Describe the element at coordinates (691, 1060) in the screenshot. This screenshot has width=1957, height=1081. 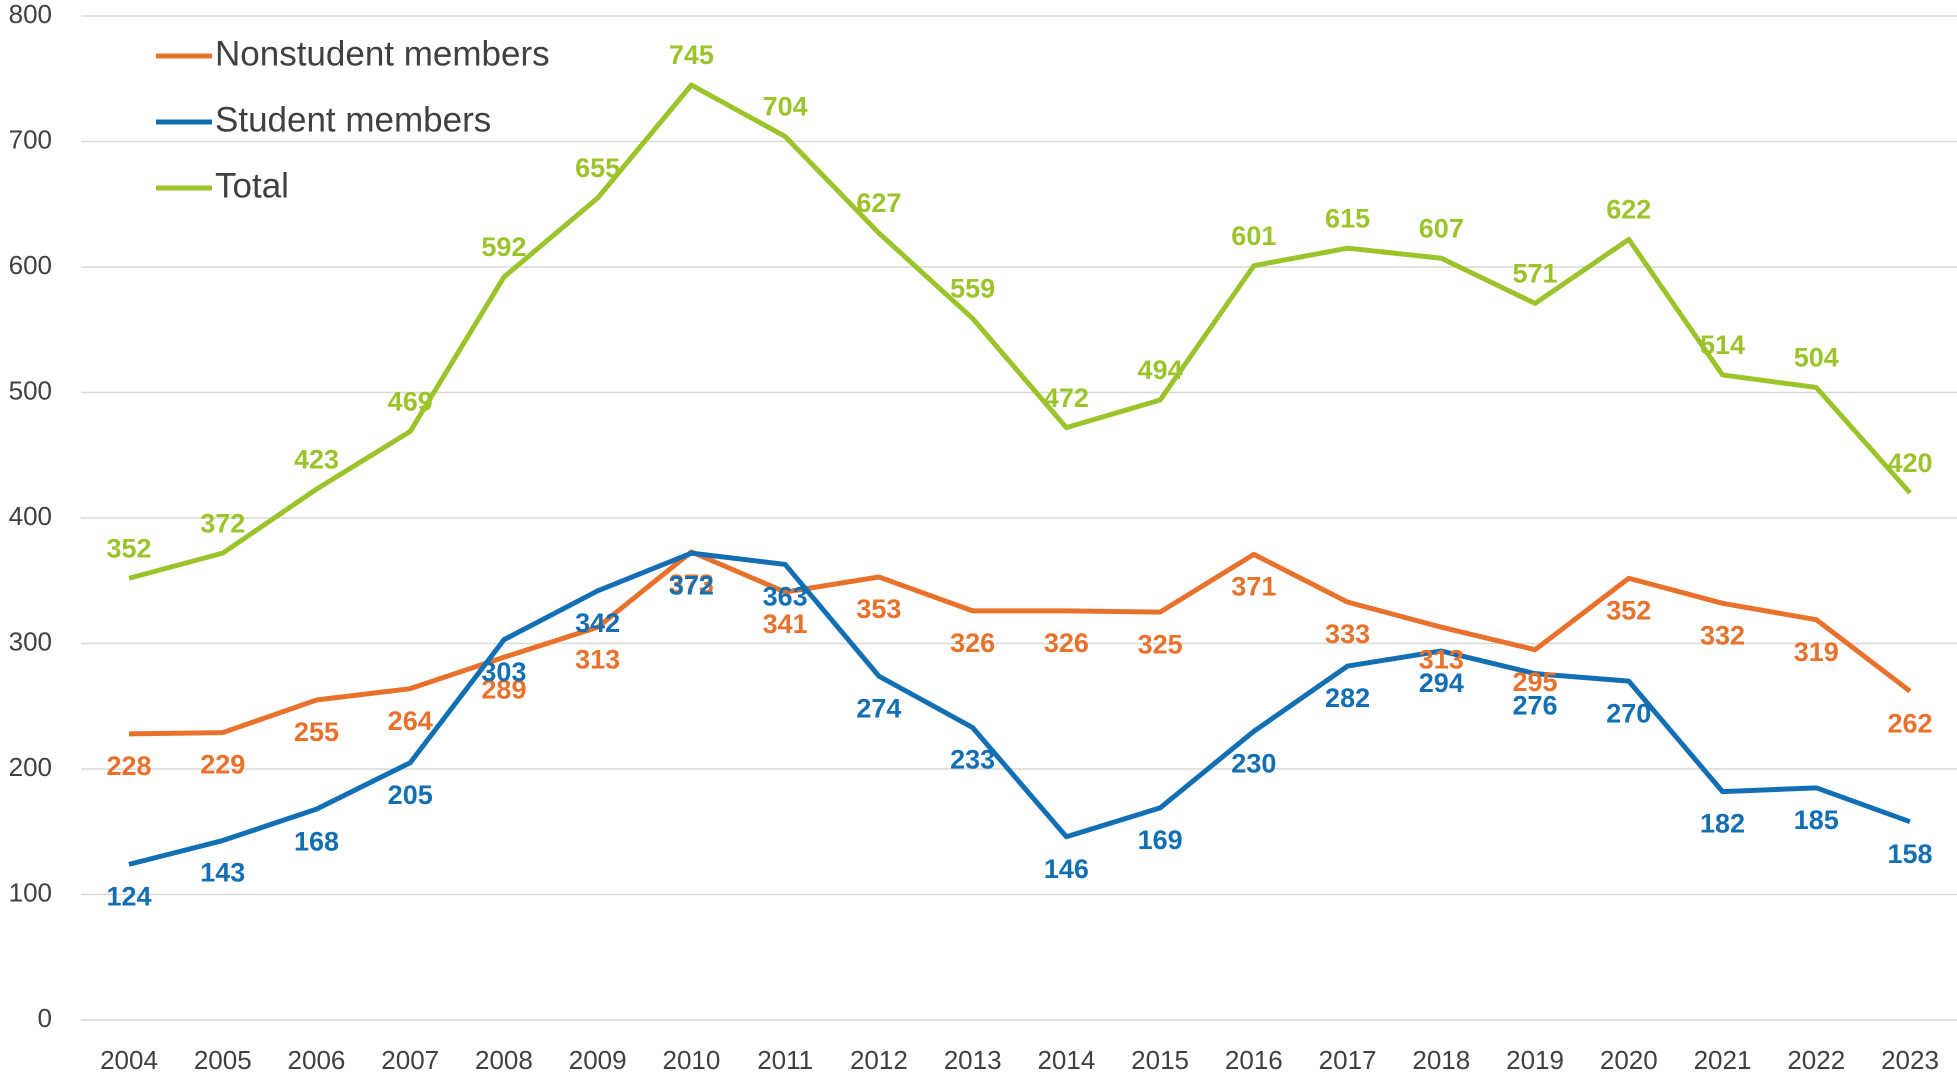
I see `x-tick-label: 2010` at that location.